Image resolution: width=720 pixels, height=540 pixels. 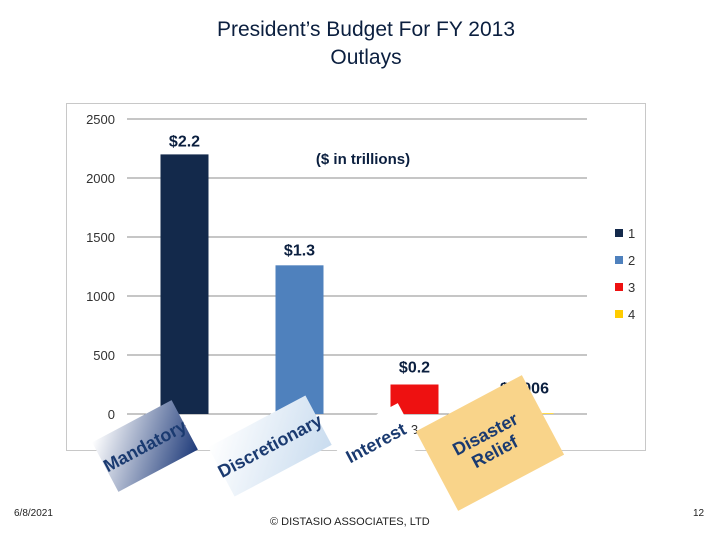 What do you see at coordinates (104, 355) in the screenshot?
I see `y-tick-label: 500` at bounding box center [104, 355].